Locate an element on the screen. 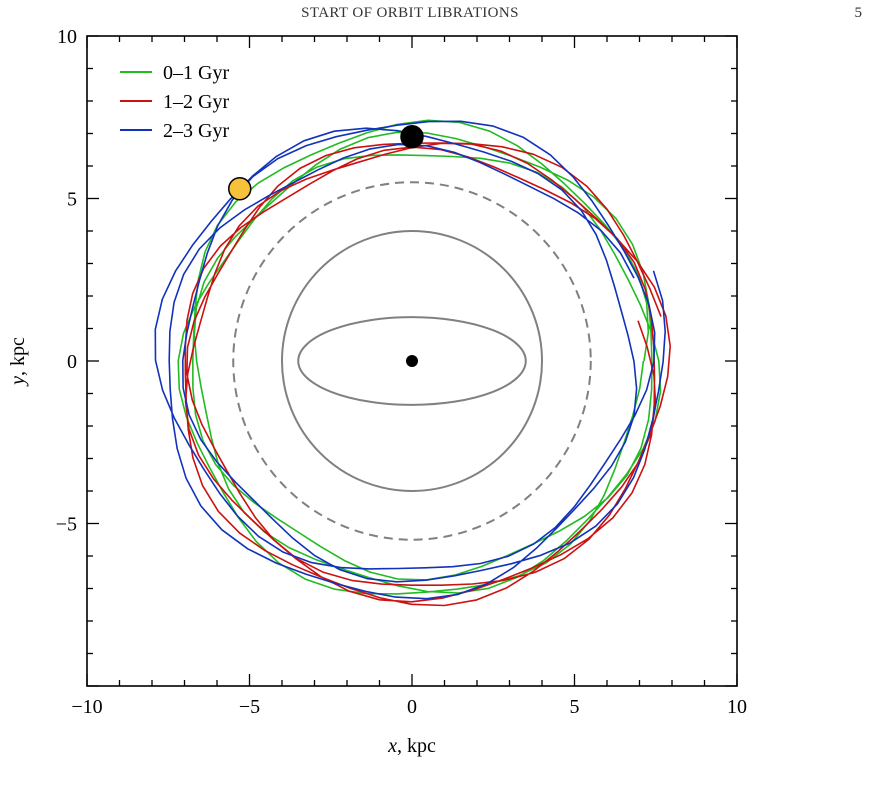  markers is located at coordinates (326, 246).